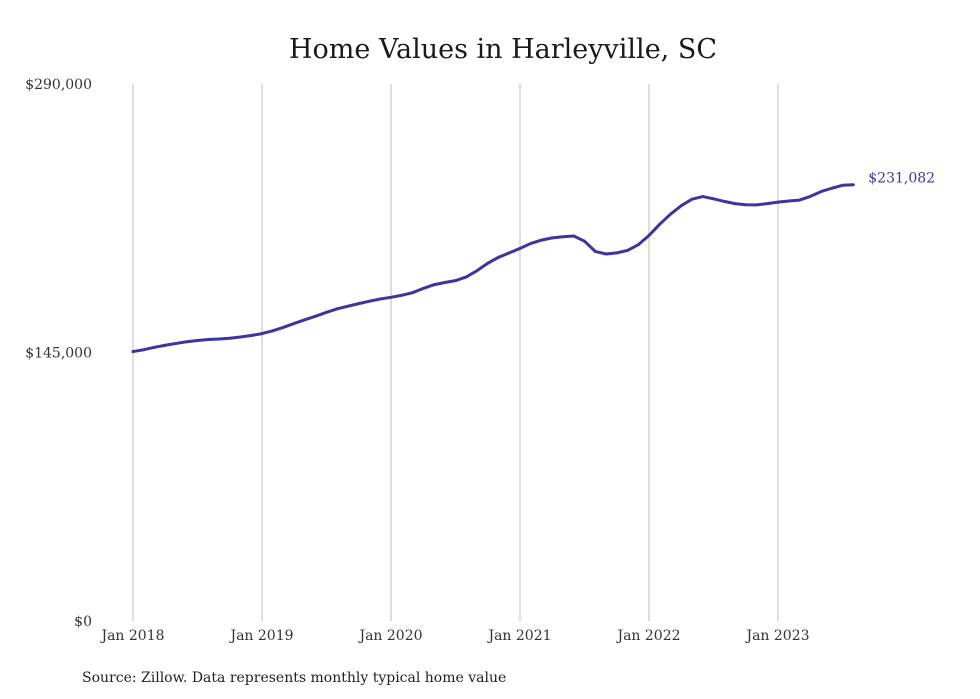 This screenshot has height=699, width=980. I want to click on x-tick-label: Jan 2020, so click(389, 636).